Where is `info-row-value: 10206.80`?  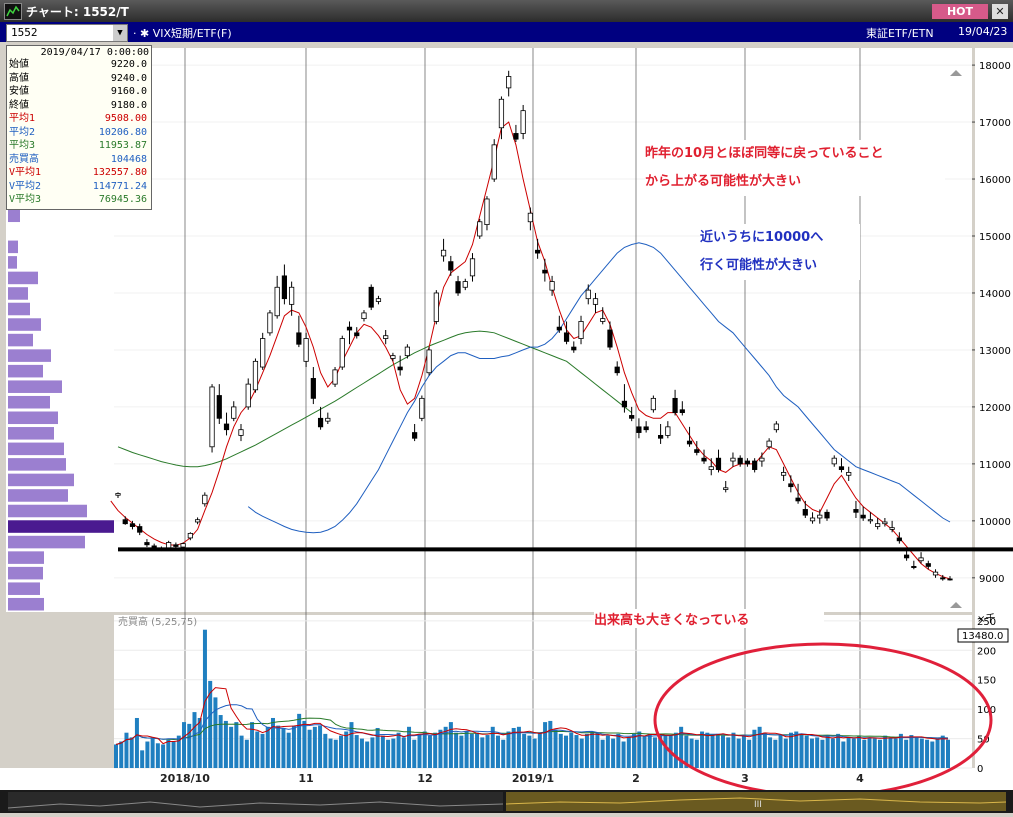 info-row-value: 10206.80 is located at coordinates (122, 132).